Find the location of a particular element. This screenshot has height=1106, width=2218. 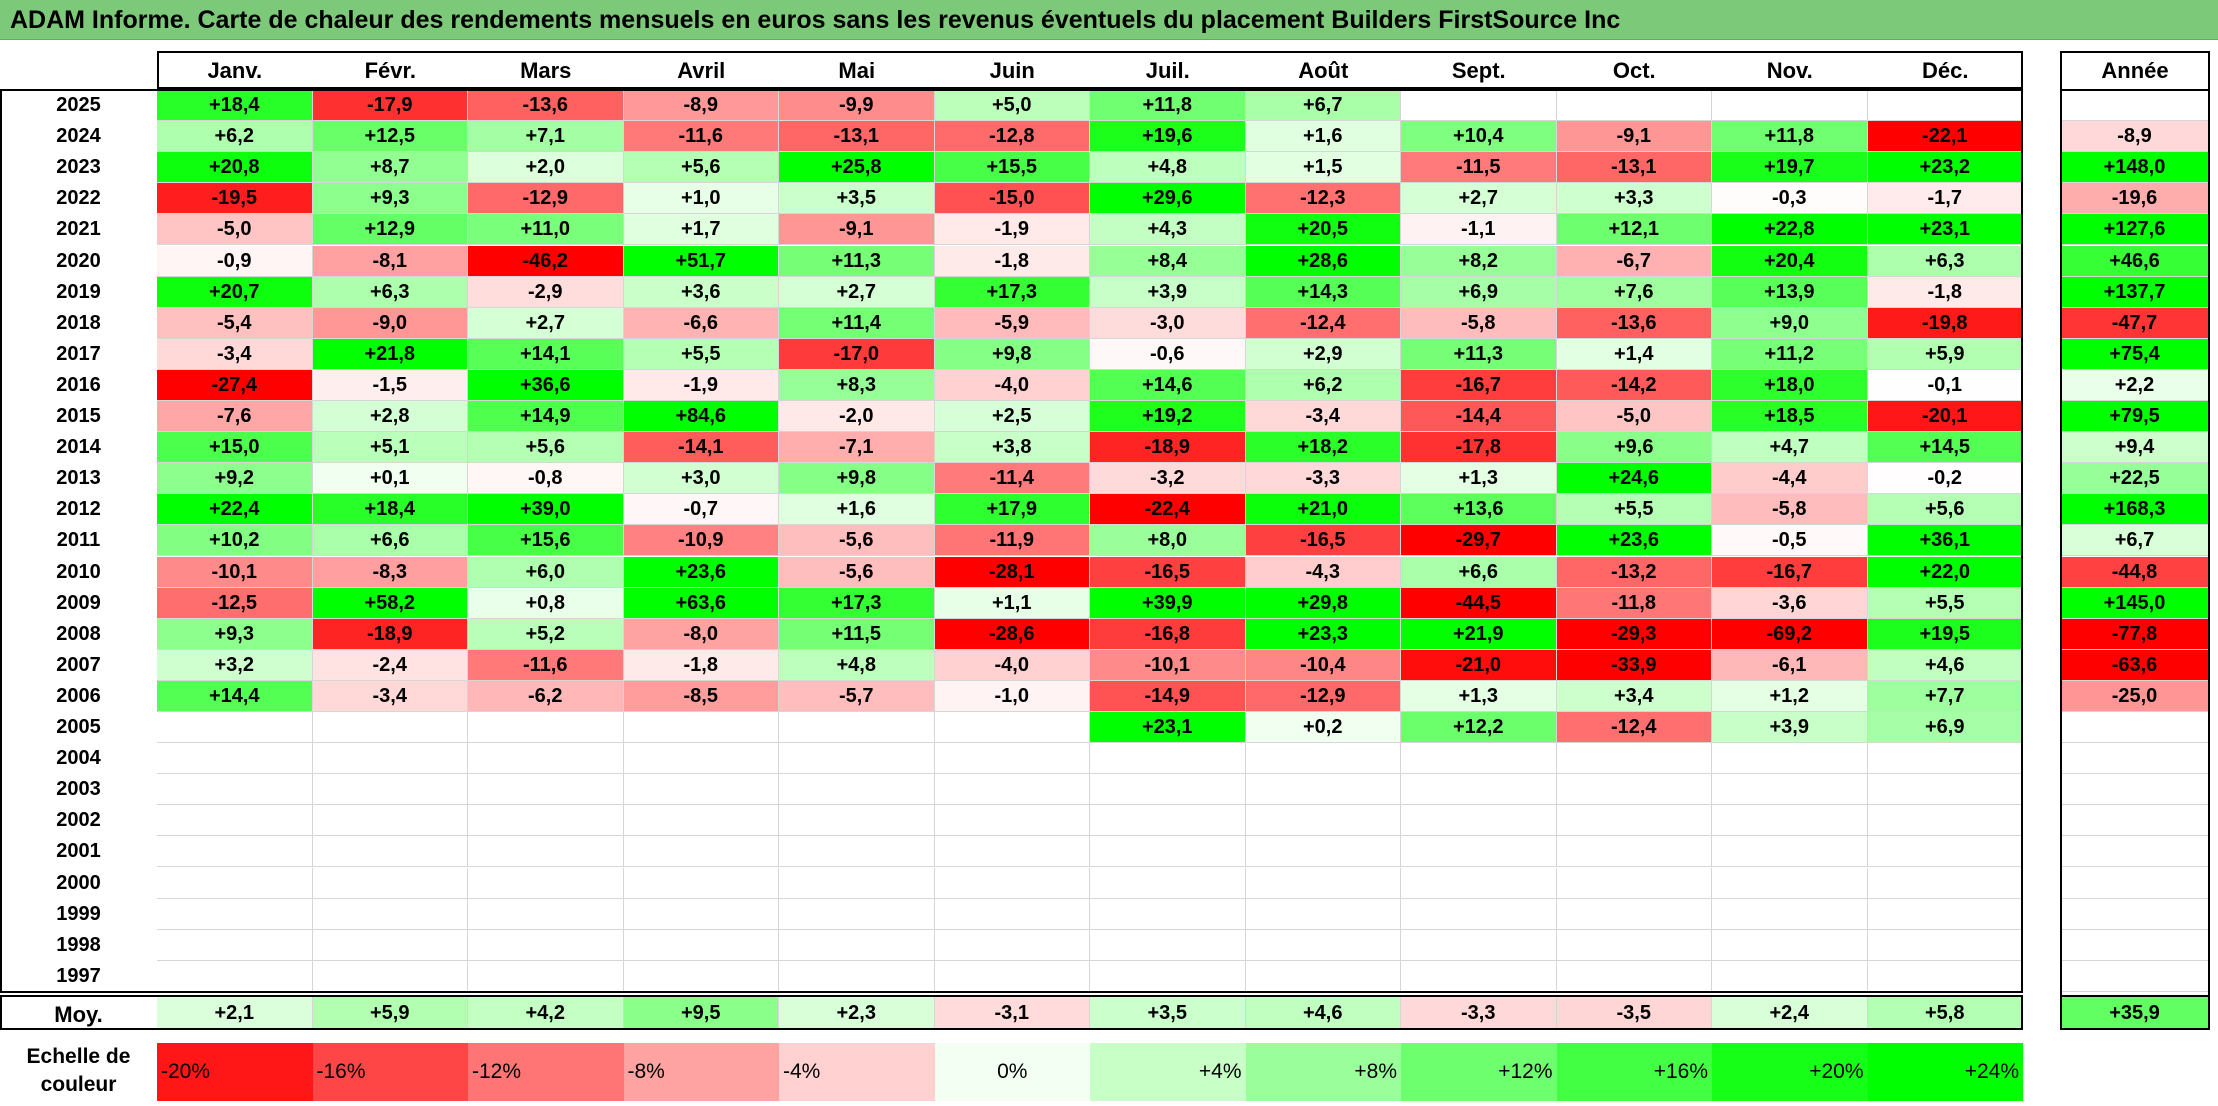

heatmap-cell: -1,9 is located at coordinates (701, 385).